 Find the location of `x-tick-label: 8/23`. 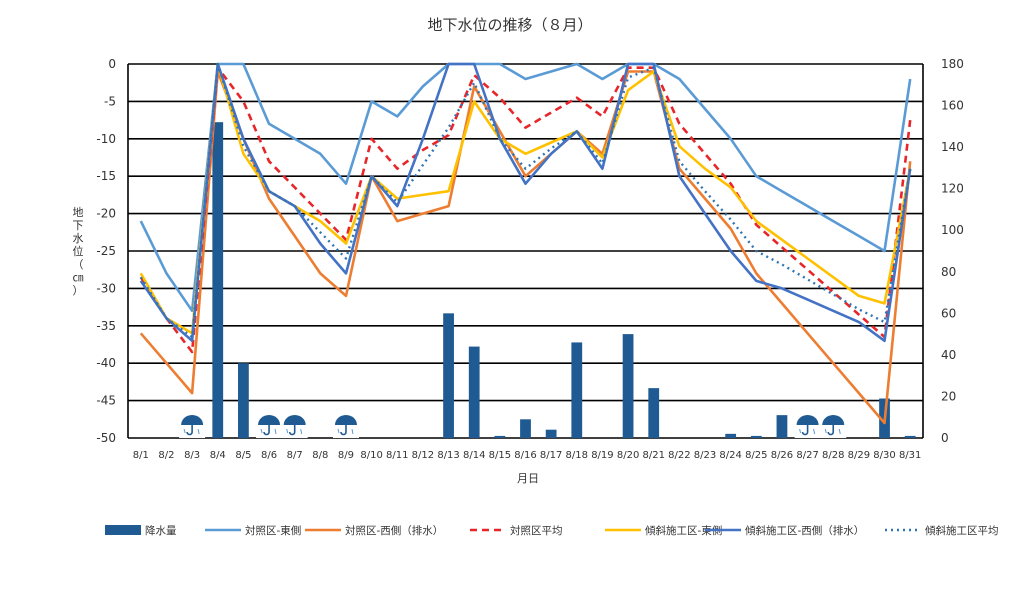

x-tick-label: 8/23 is located at coordinates (705, 455).